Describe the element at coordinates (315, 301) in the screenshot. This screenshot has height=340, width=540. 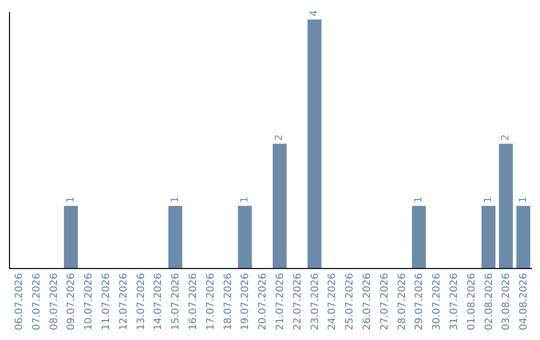
I see `x-tick-label: 23.07.2026` at that location.